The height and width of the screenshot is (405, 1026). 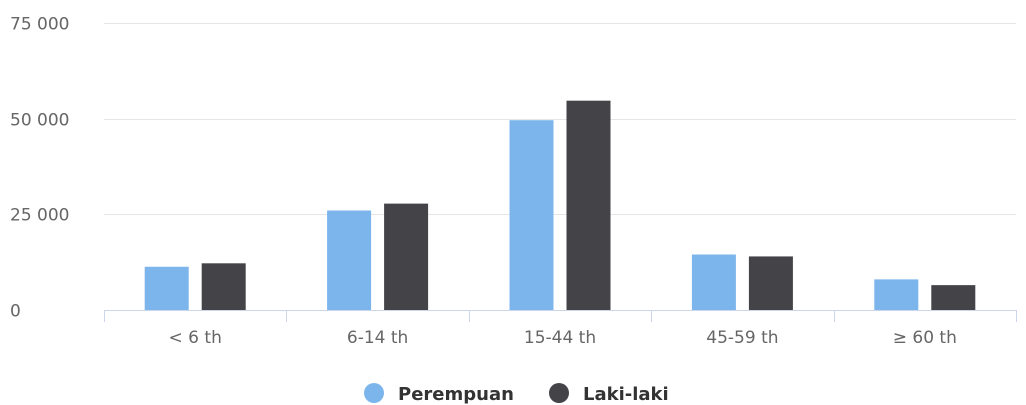 What do you see at coordinates (456, 394) in the screenshot?
I see `legend-label: Perempuan` at bounding box center [456, 394].